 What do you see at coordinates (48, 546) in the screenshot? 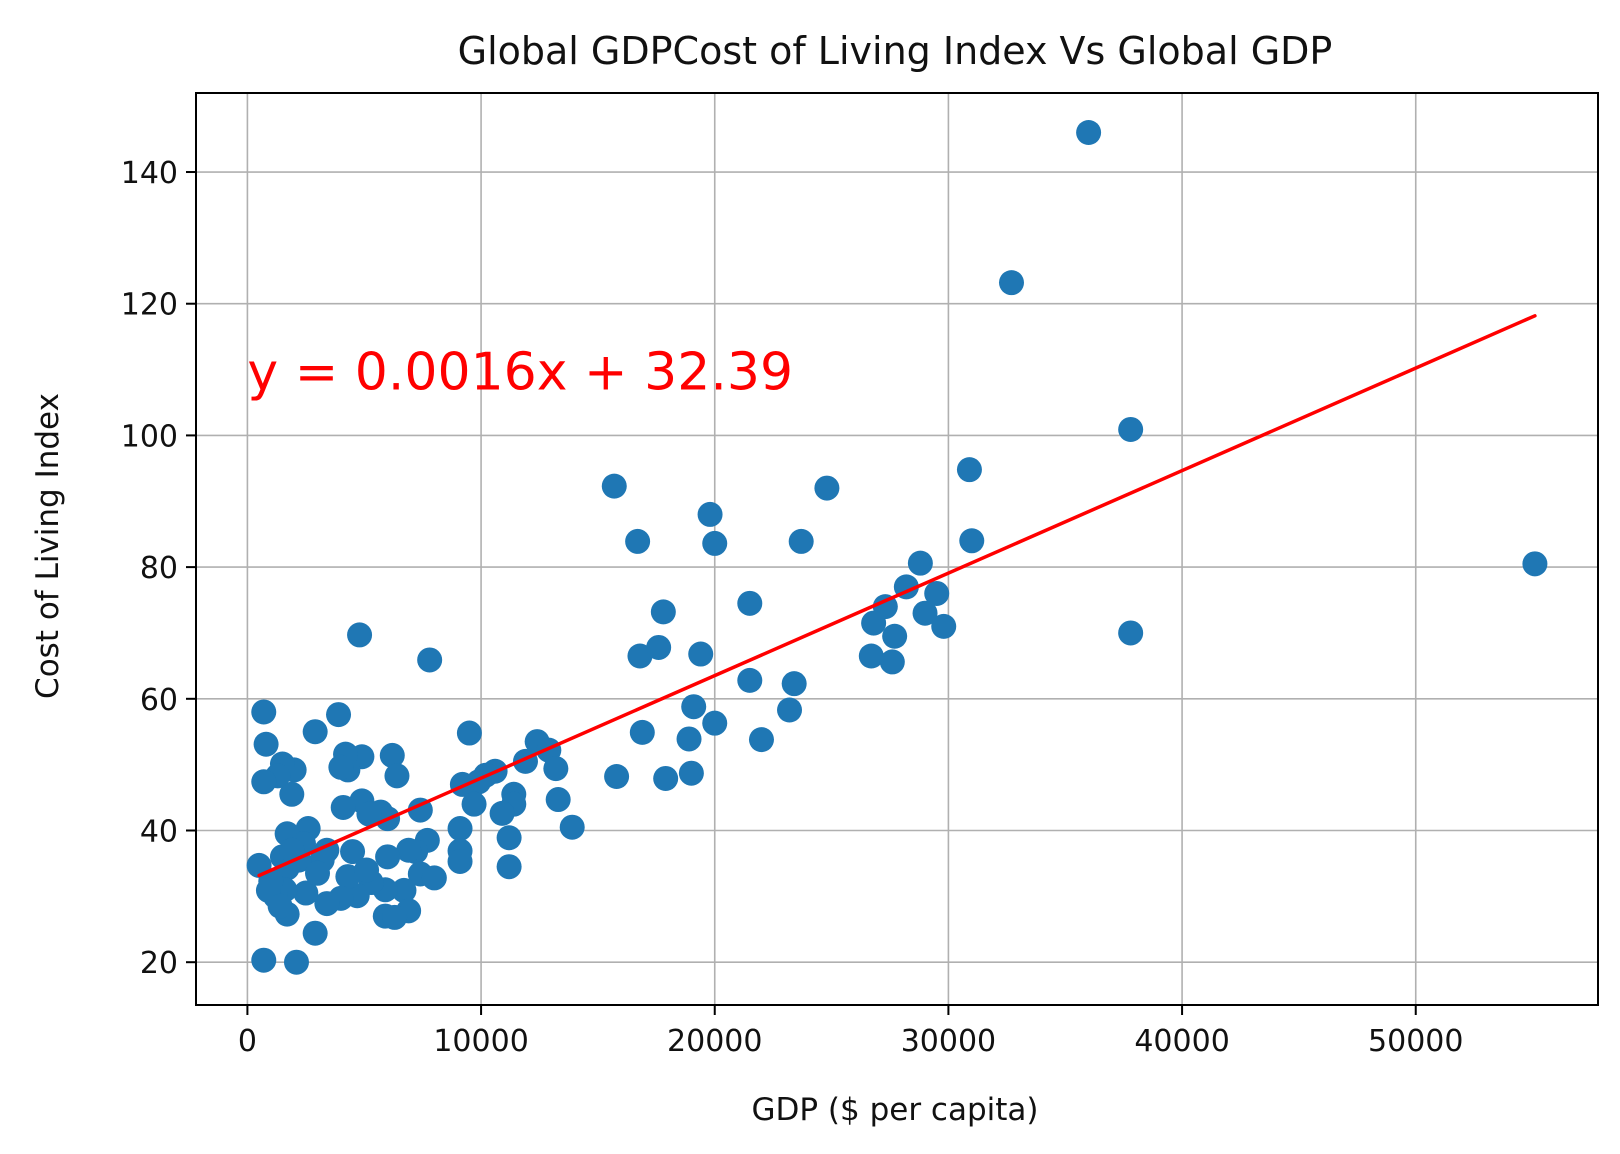
I see `y-axis-label: Cost of Living Index` at bounding box center [48, 546].